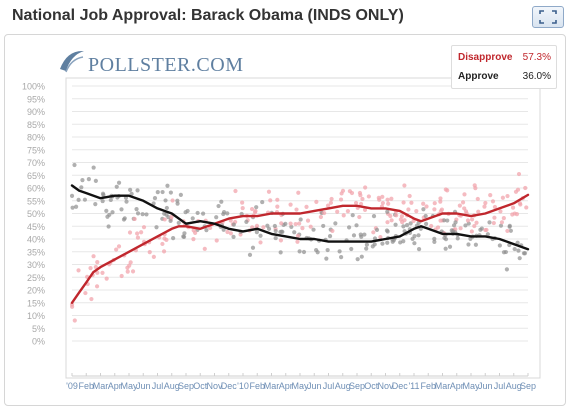 Image resolution: width=570 pixels, height=409 pixels. I want to click on y-tick-label: 65%, so click(36, 176).